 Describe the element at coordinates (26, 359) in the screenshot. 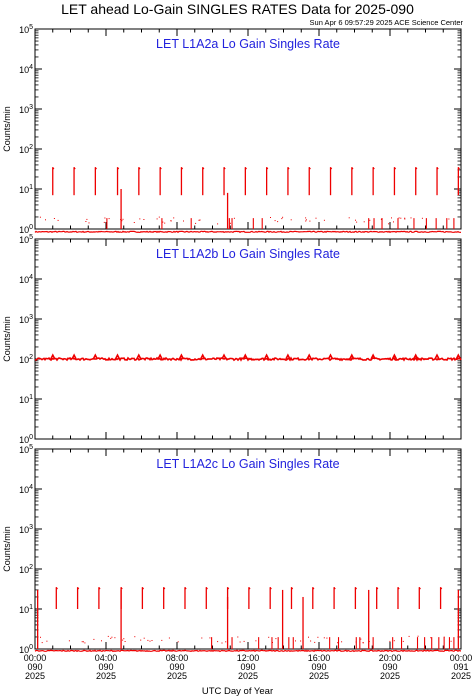

I see `y-tick-label: 10²` at that location.